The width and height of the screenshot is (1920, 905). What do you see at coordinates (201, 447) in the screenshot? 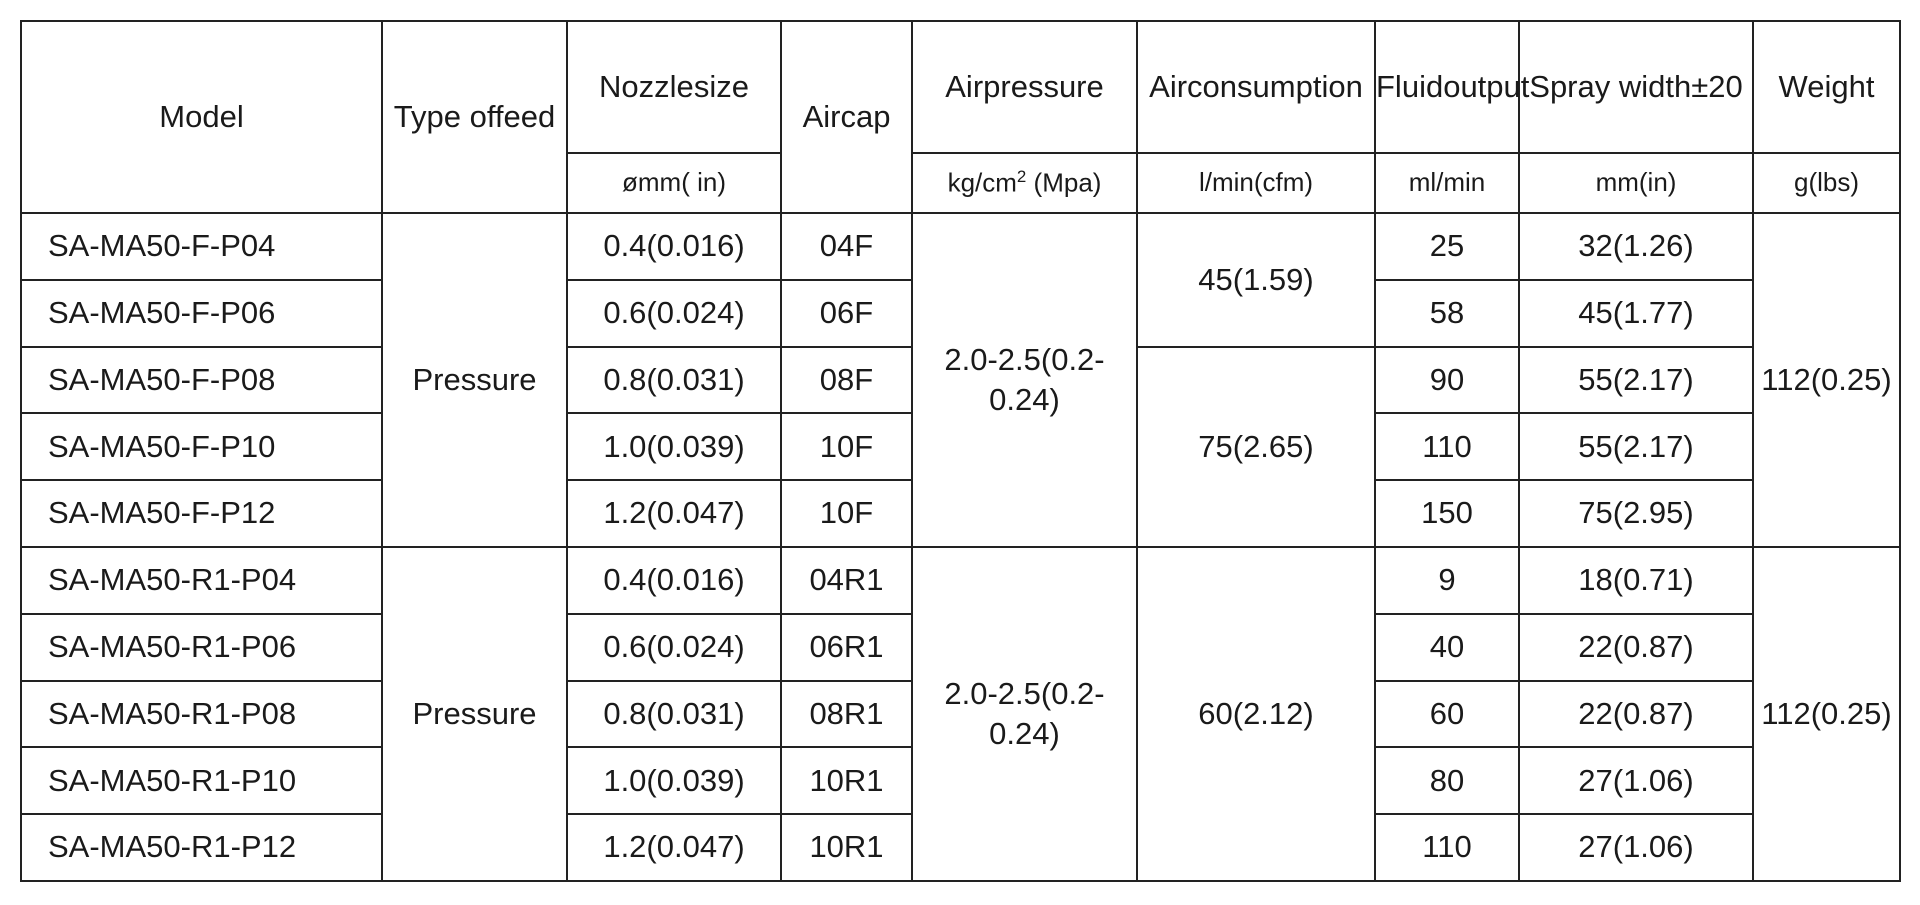
I see `model-cell: SA-MA50-F-P10` at bounding box center [201, 447].